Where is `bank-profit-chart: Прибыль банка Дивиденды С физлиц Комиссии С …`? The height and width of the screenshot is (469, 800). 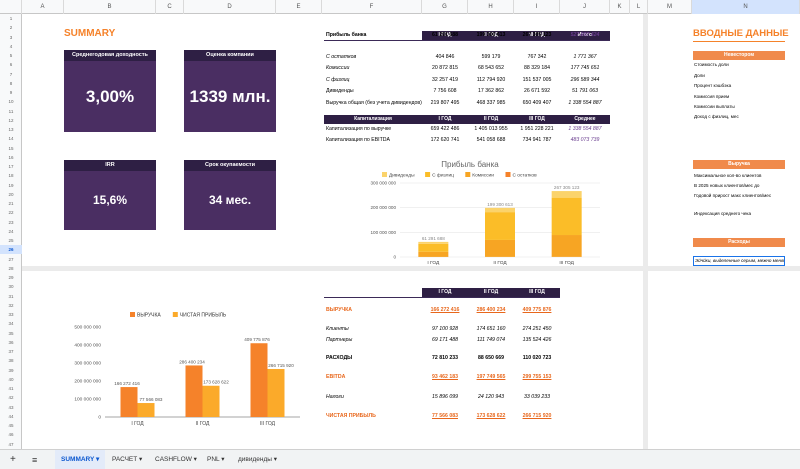
bank-profit-chart: Прибыль банка Дивиденды С физлиц Комиссии С … is located at coordinates (470, 210).